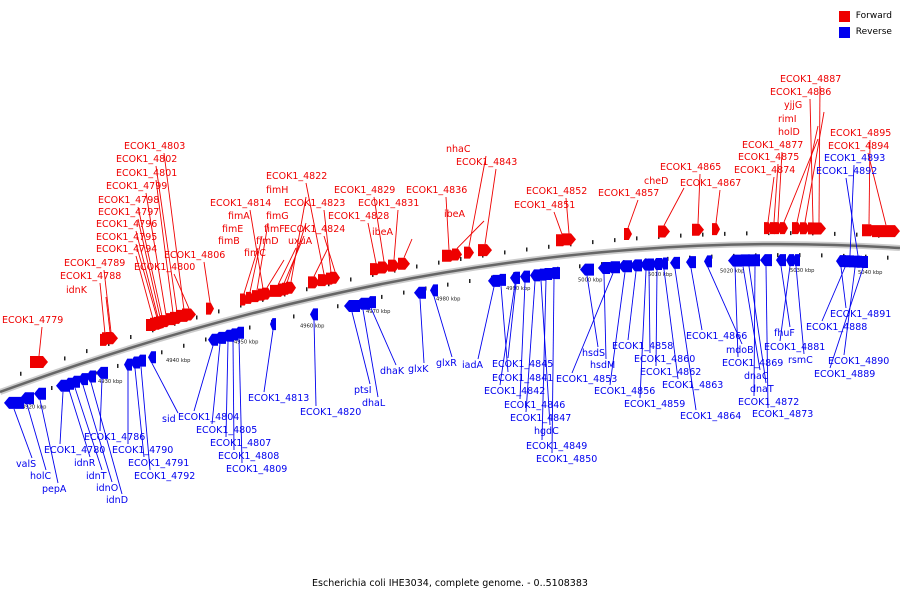  What do you see at coordinates (229, 241) in the screenshot?
I see `forward-gene-label: fimB` at bounding box center [229, 241].